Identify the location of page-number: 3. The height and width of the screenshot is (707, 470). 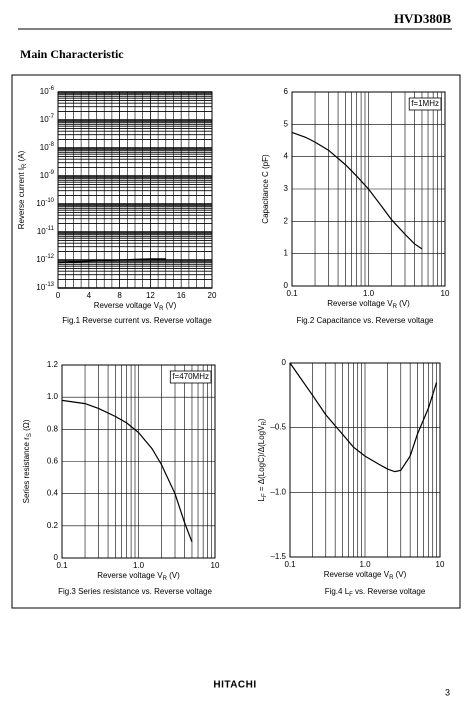
(447, 692).